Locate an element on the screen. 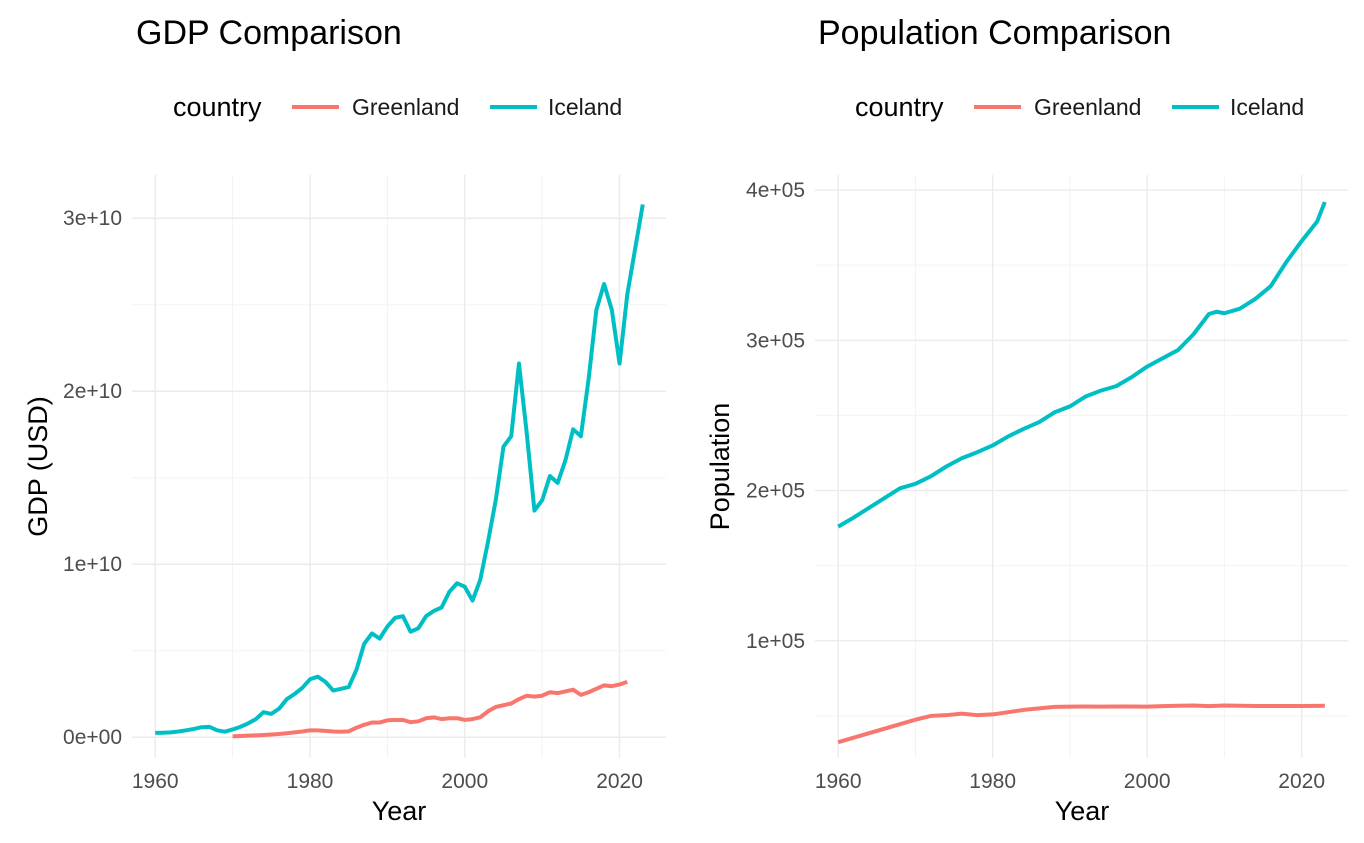 The height and width of the screenshot is (843, 1364). y-tick-label: 4e+05 is located at coordinates (775, 190).